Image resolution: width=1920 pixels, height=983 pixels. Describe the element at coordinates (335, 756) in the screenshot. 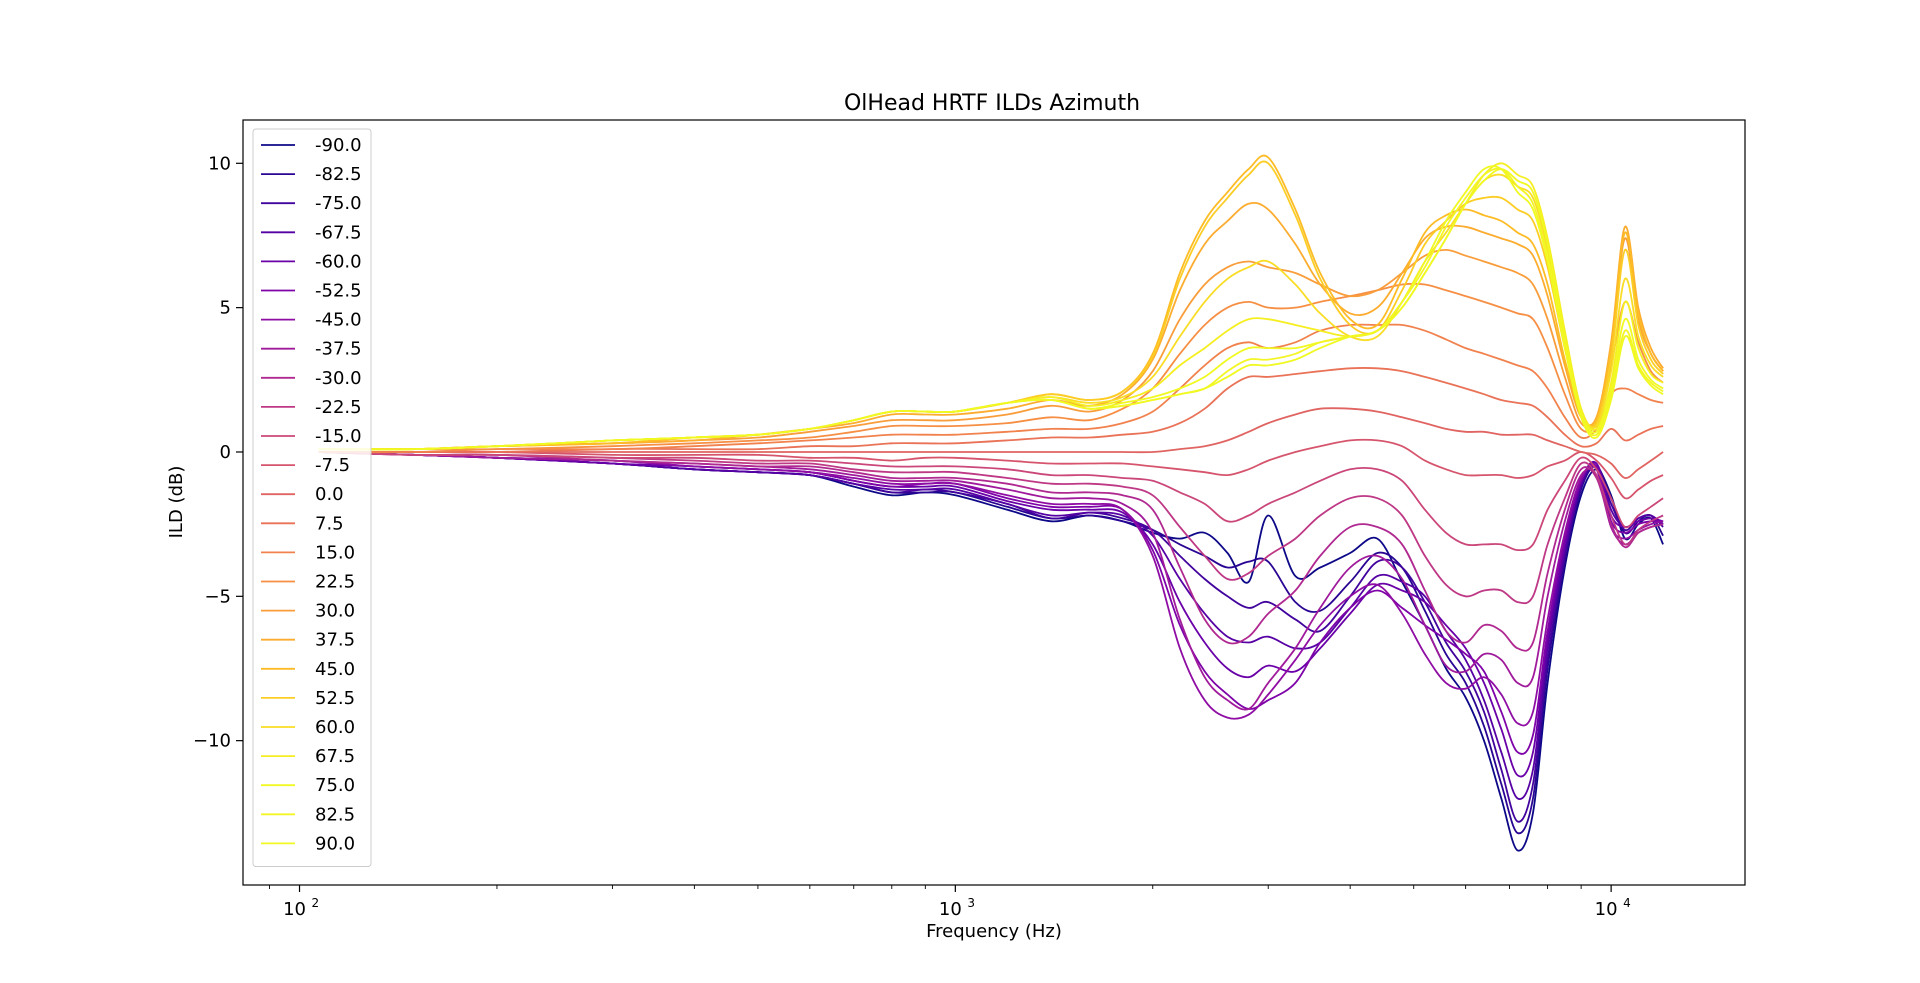

I see `legend-label: 67.5` at that location.